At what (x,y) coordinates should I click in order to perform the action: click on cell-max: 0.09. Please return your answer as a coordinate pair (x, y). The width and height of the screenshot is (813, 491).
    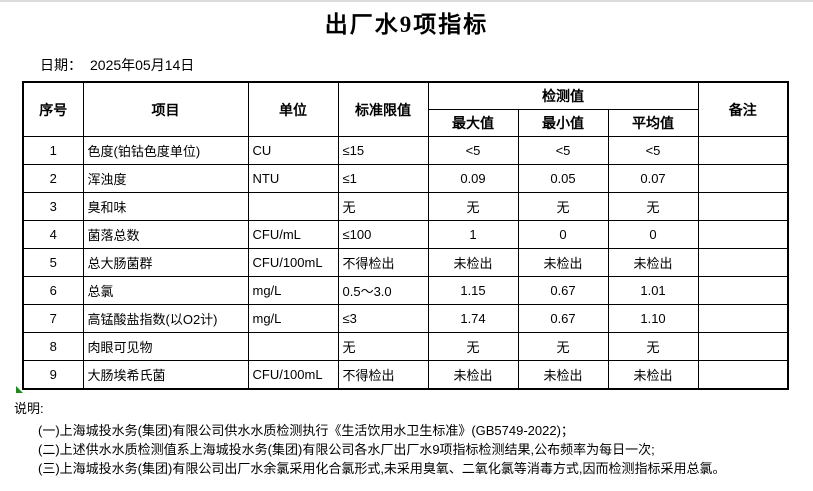
    Looking at the image, I should click on (473, 178).